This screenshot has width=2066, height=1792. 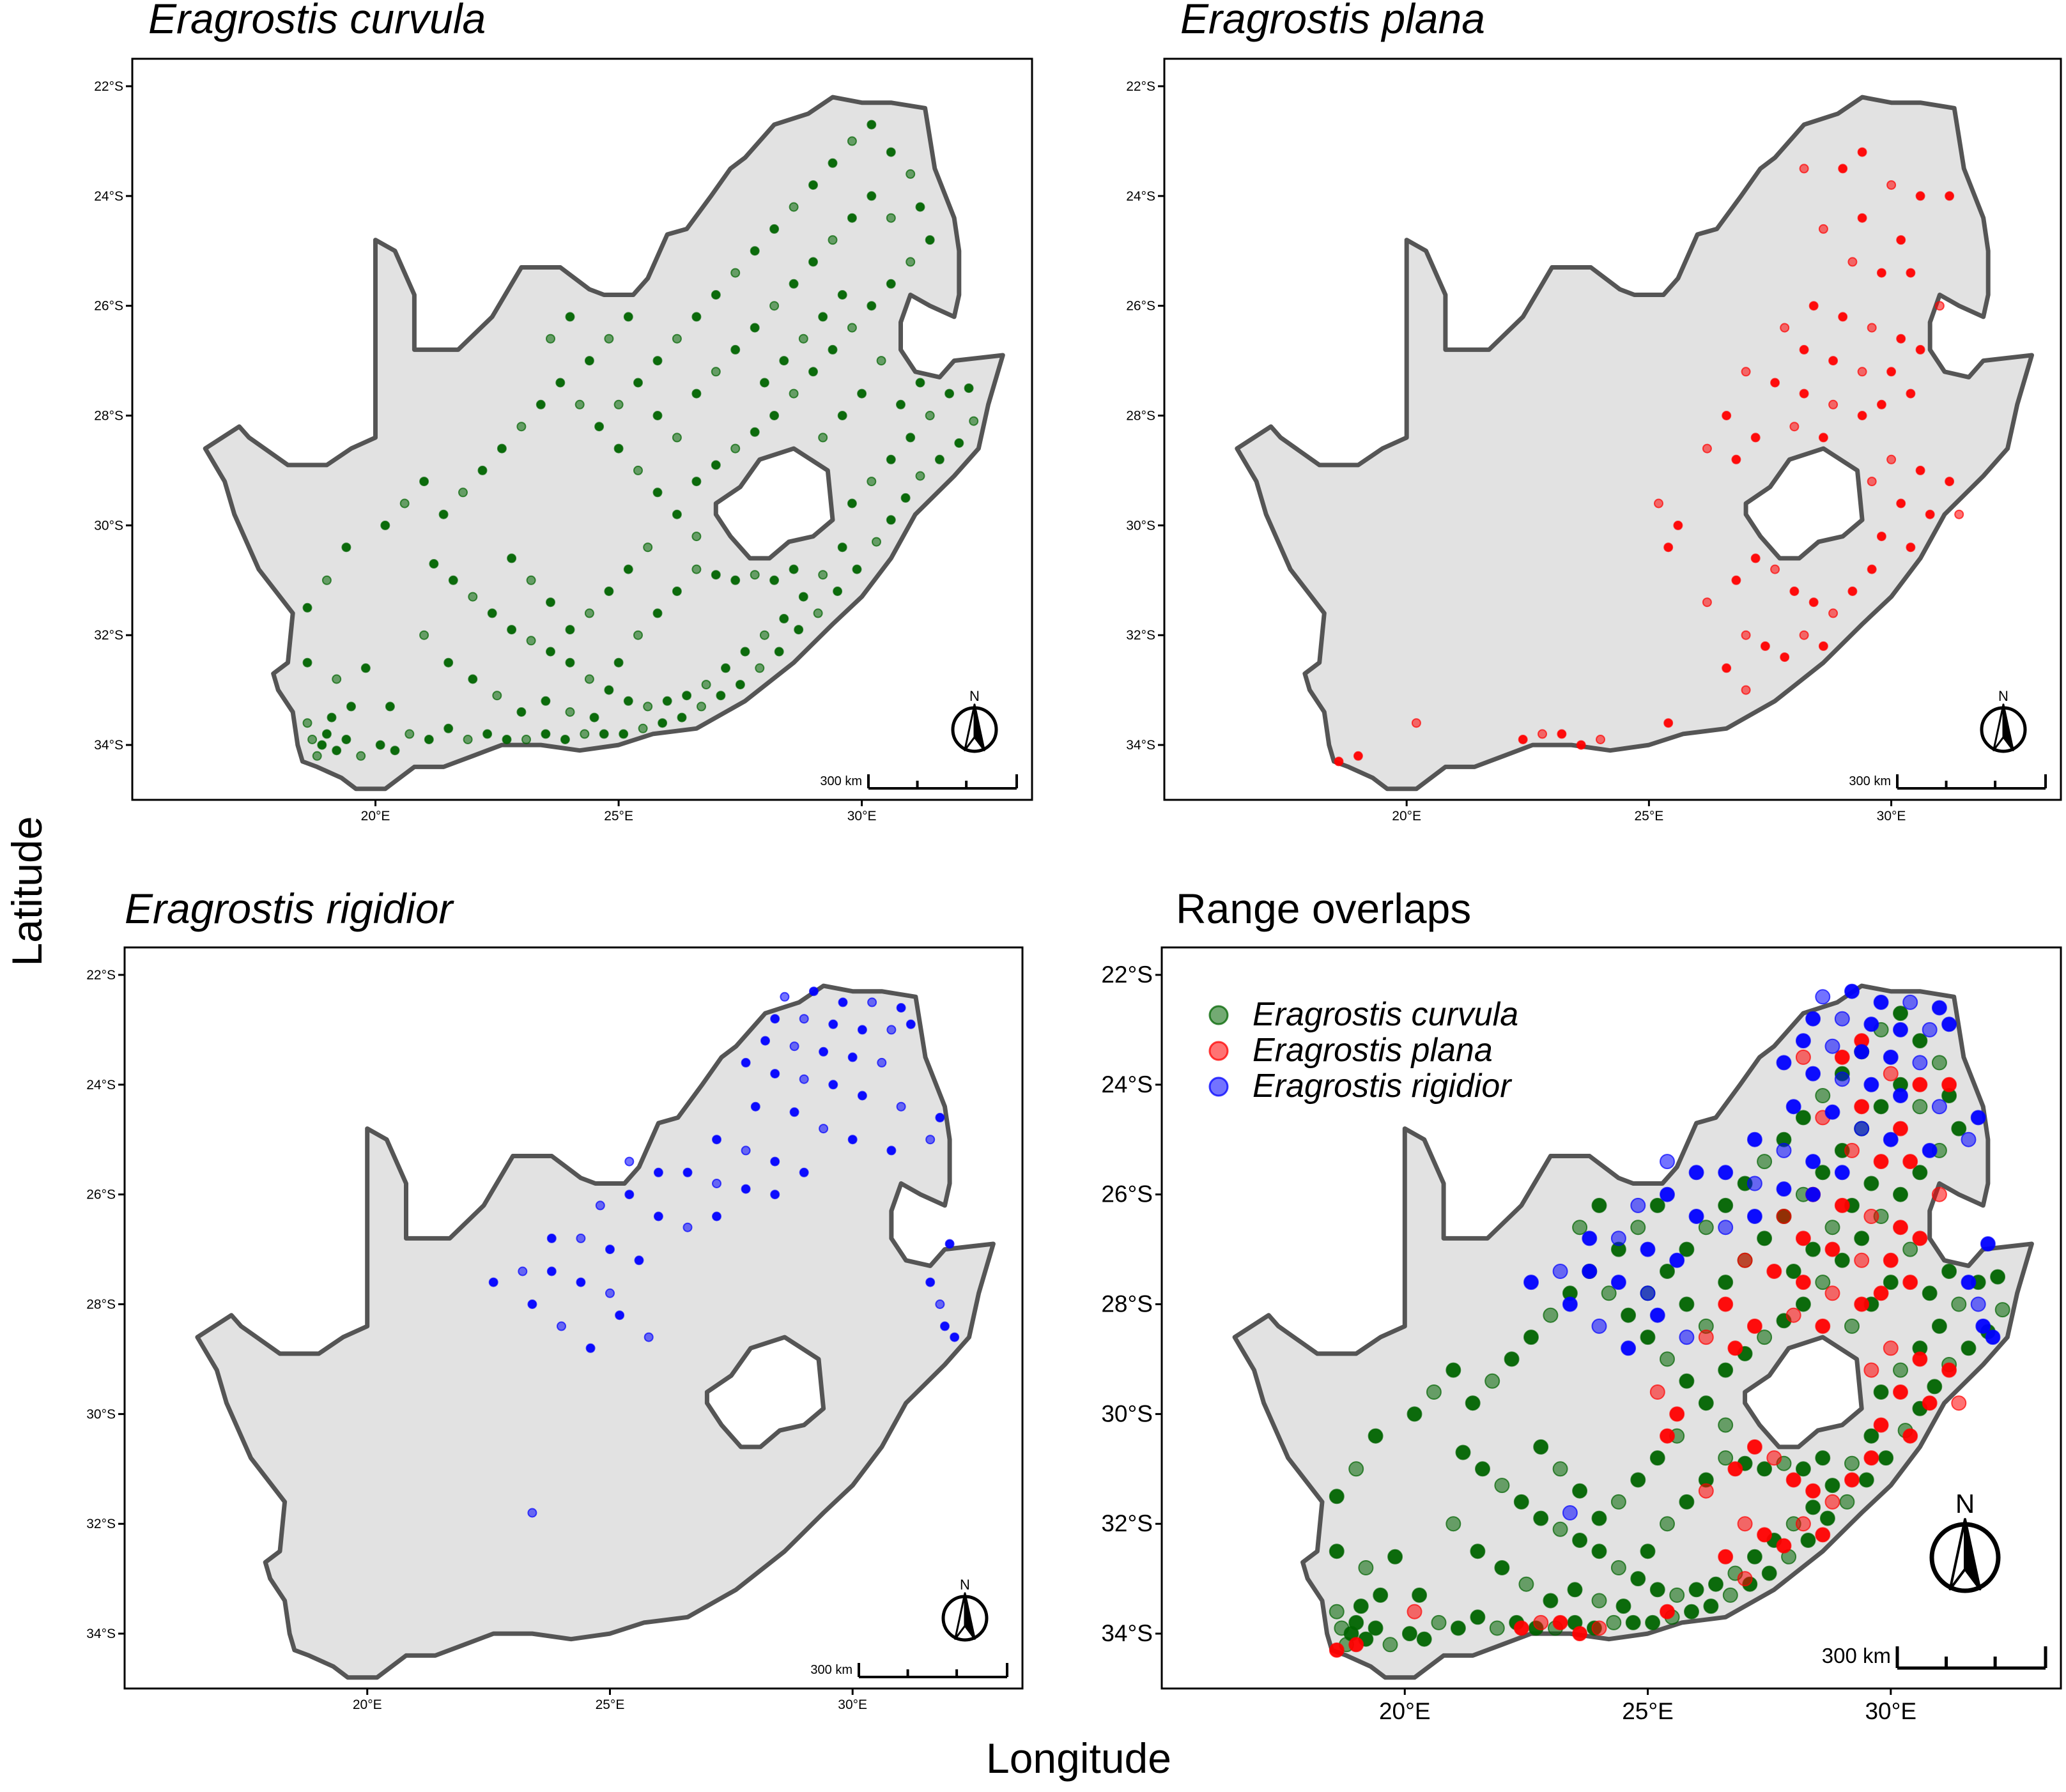 What do you see at coordinates (1934, 1657) in the screenshot?
I see `scale-bar: 300 km` at bounding box center [1934, 1657].